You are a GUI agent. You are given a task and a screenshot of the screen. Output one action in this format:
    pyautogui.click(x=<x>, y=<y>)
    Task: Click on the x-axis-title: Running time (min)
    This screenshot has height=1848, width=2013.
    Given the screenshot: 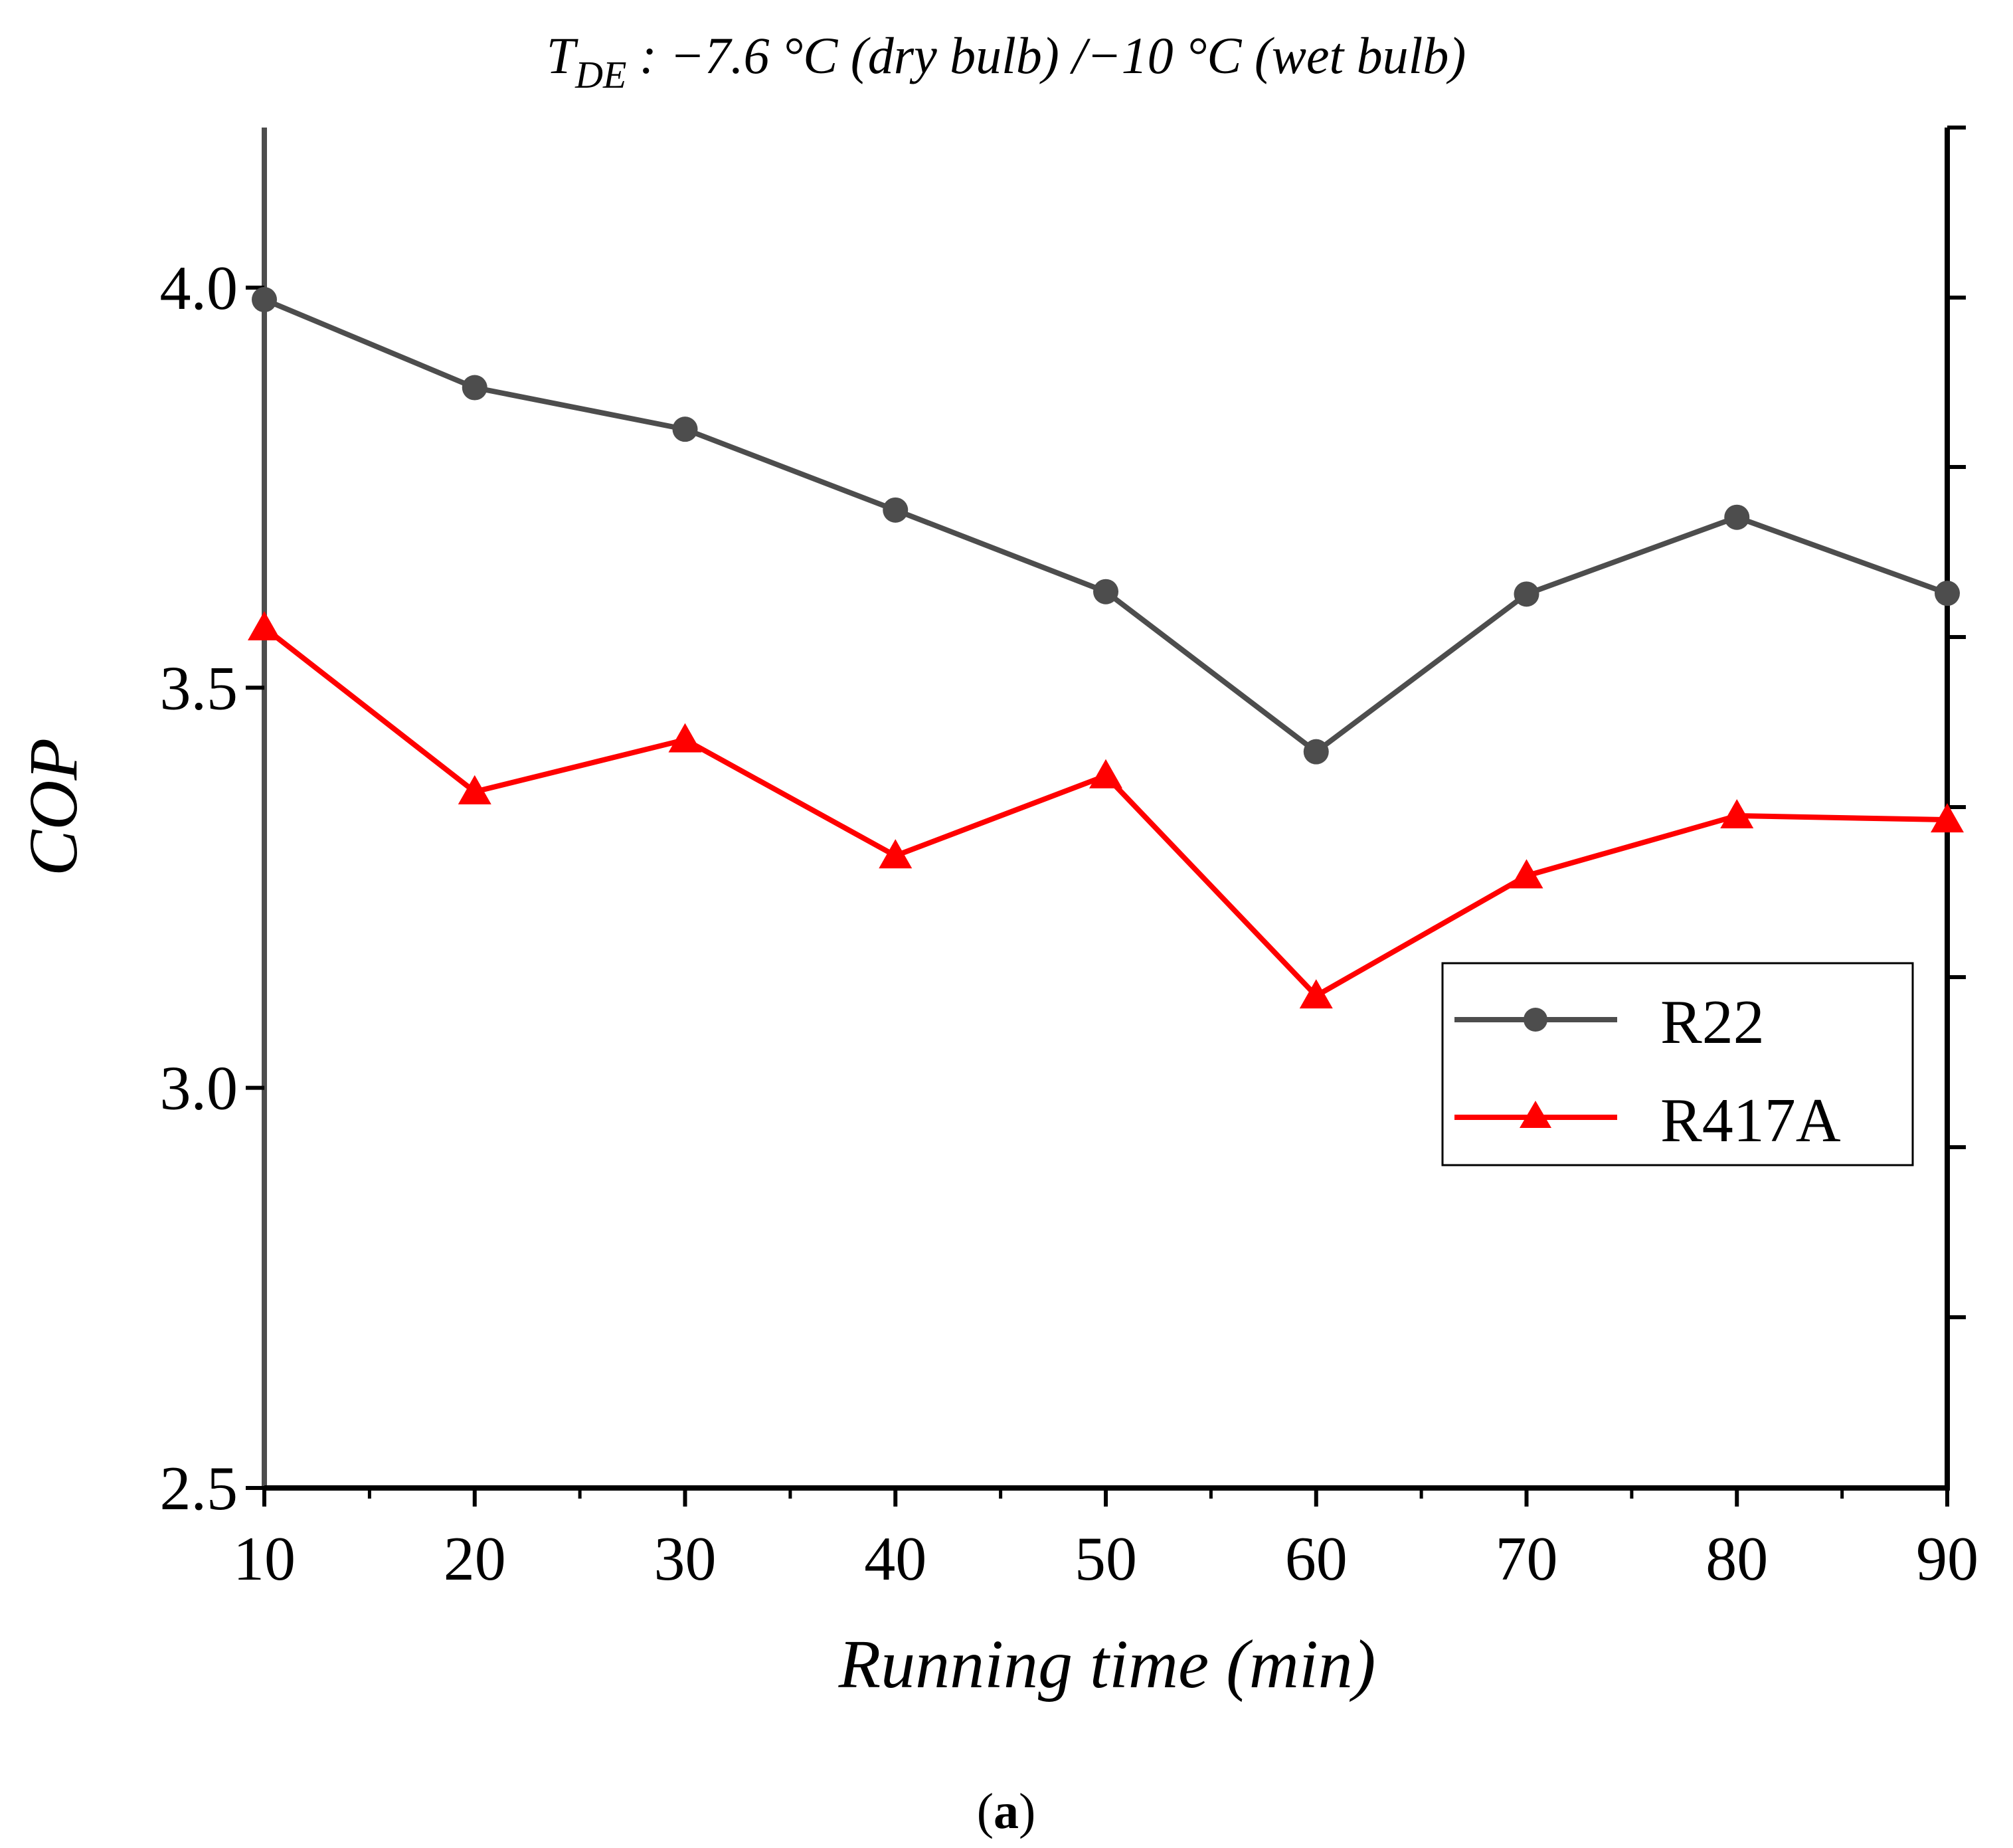 What is the action you would take?
    pyautogui.click(x=1107, y=1664)
    